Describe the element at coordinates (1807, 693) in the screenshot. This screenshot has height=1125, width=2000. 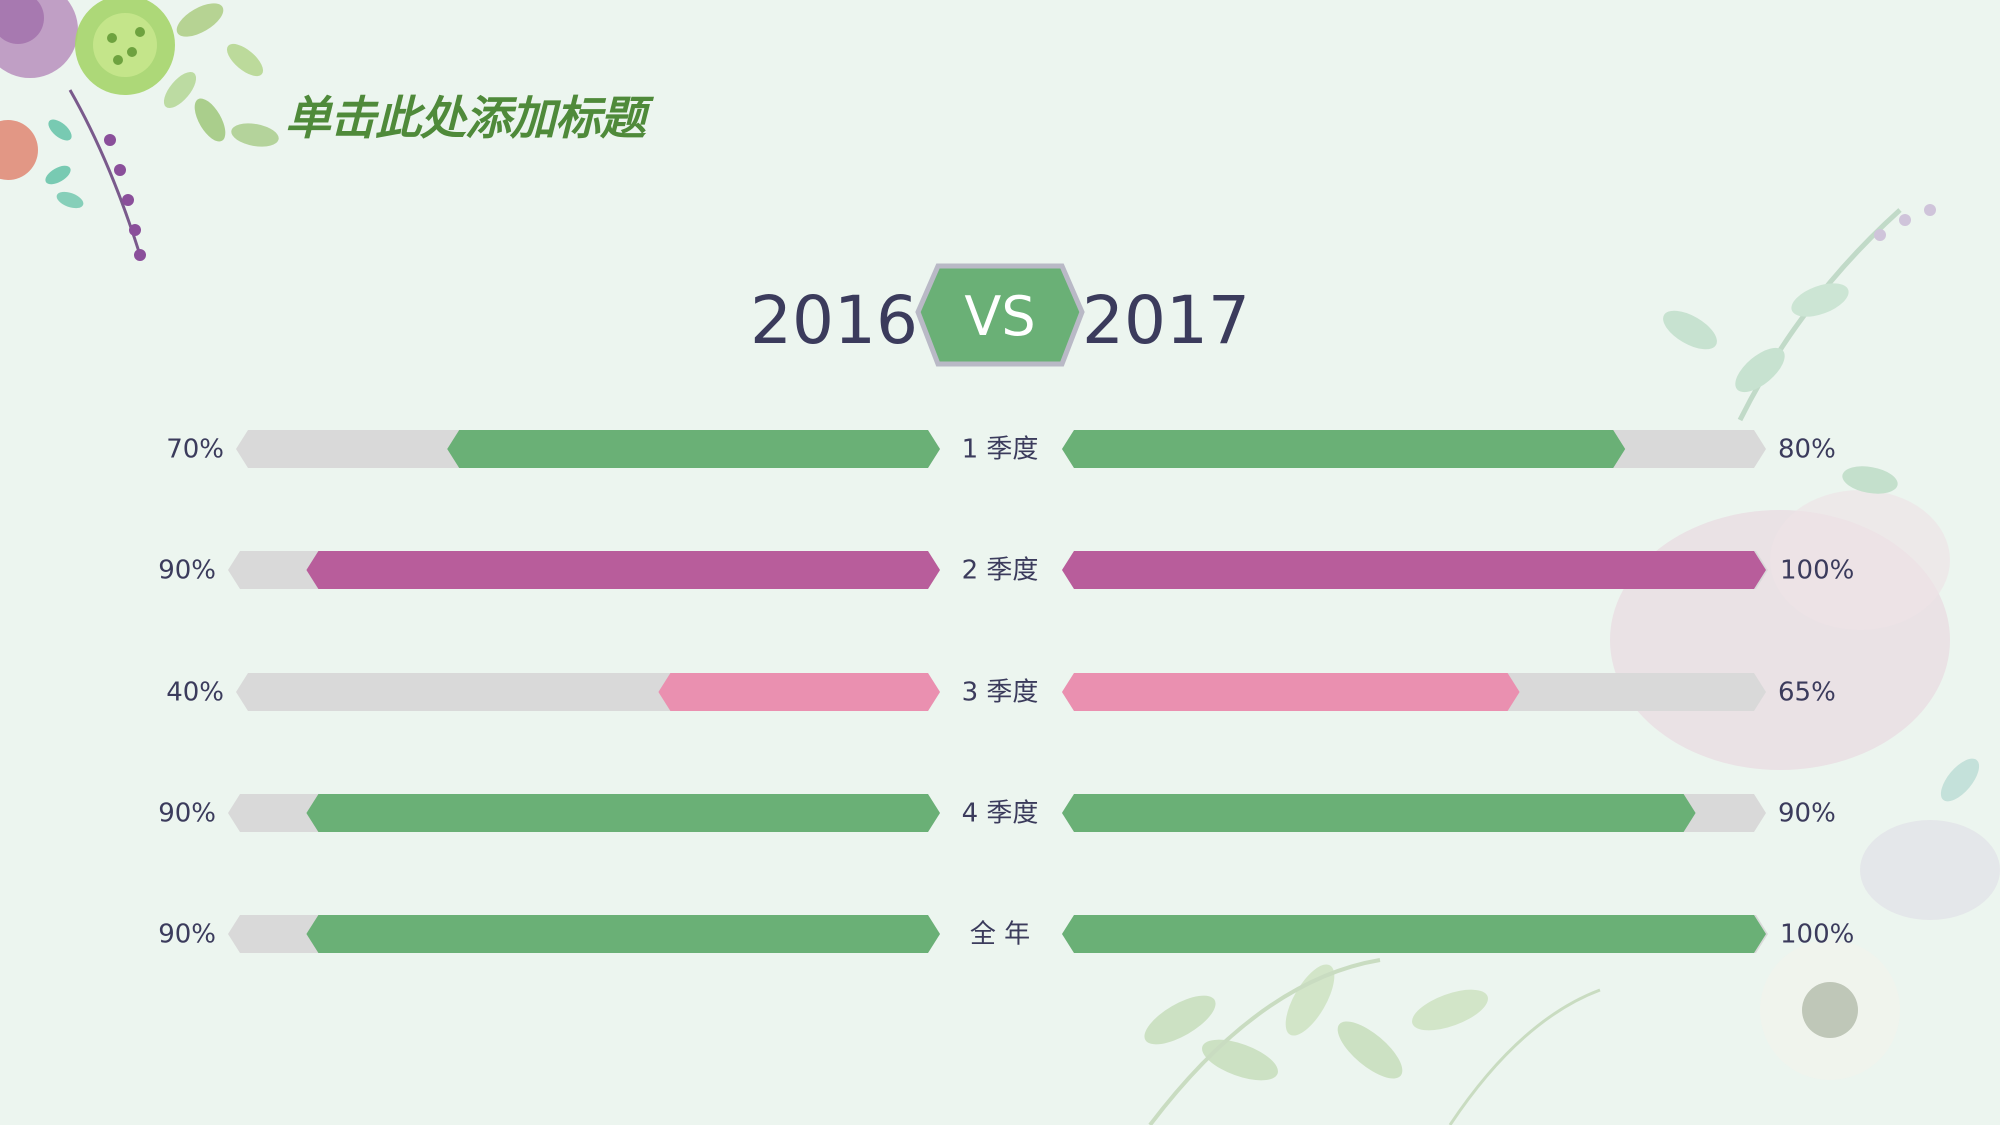
I see `right-value-label: 65%` at that location.